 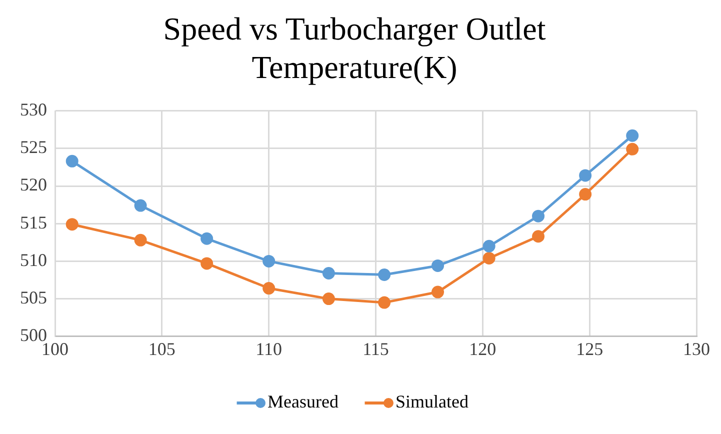 I want to click on y-tick-label: 530, so click(x=33, y=110).